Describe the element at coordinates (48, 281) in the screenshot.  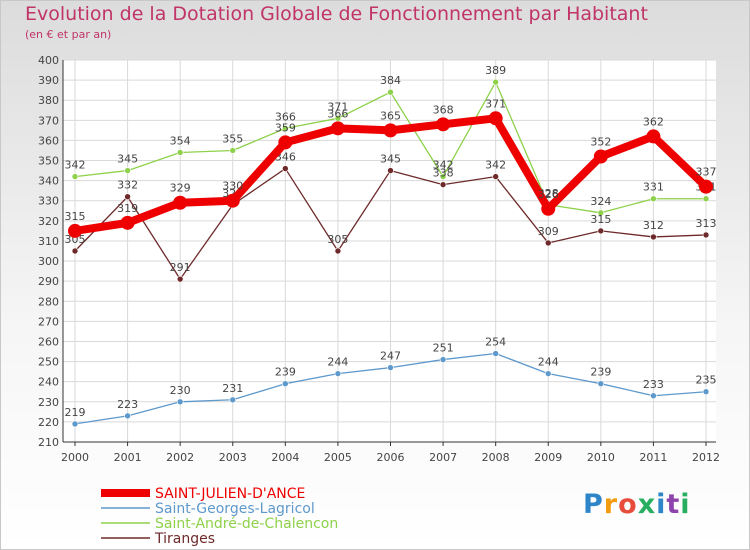
I see `y-tick-label: 290` at that location.